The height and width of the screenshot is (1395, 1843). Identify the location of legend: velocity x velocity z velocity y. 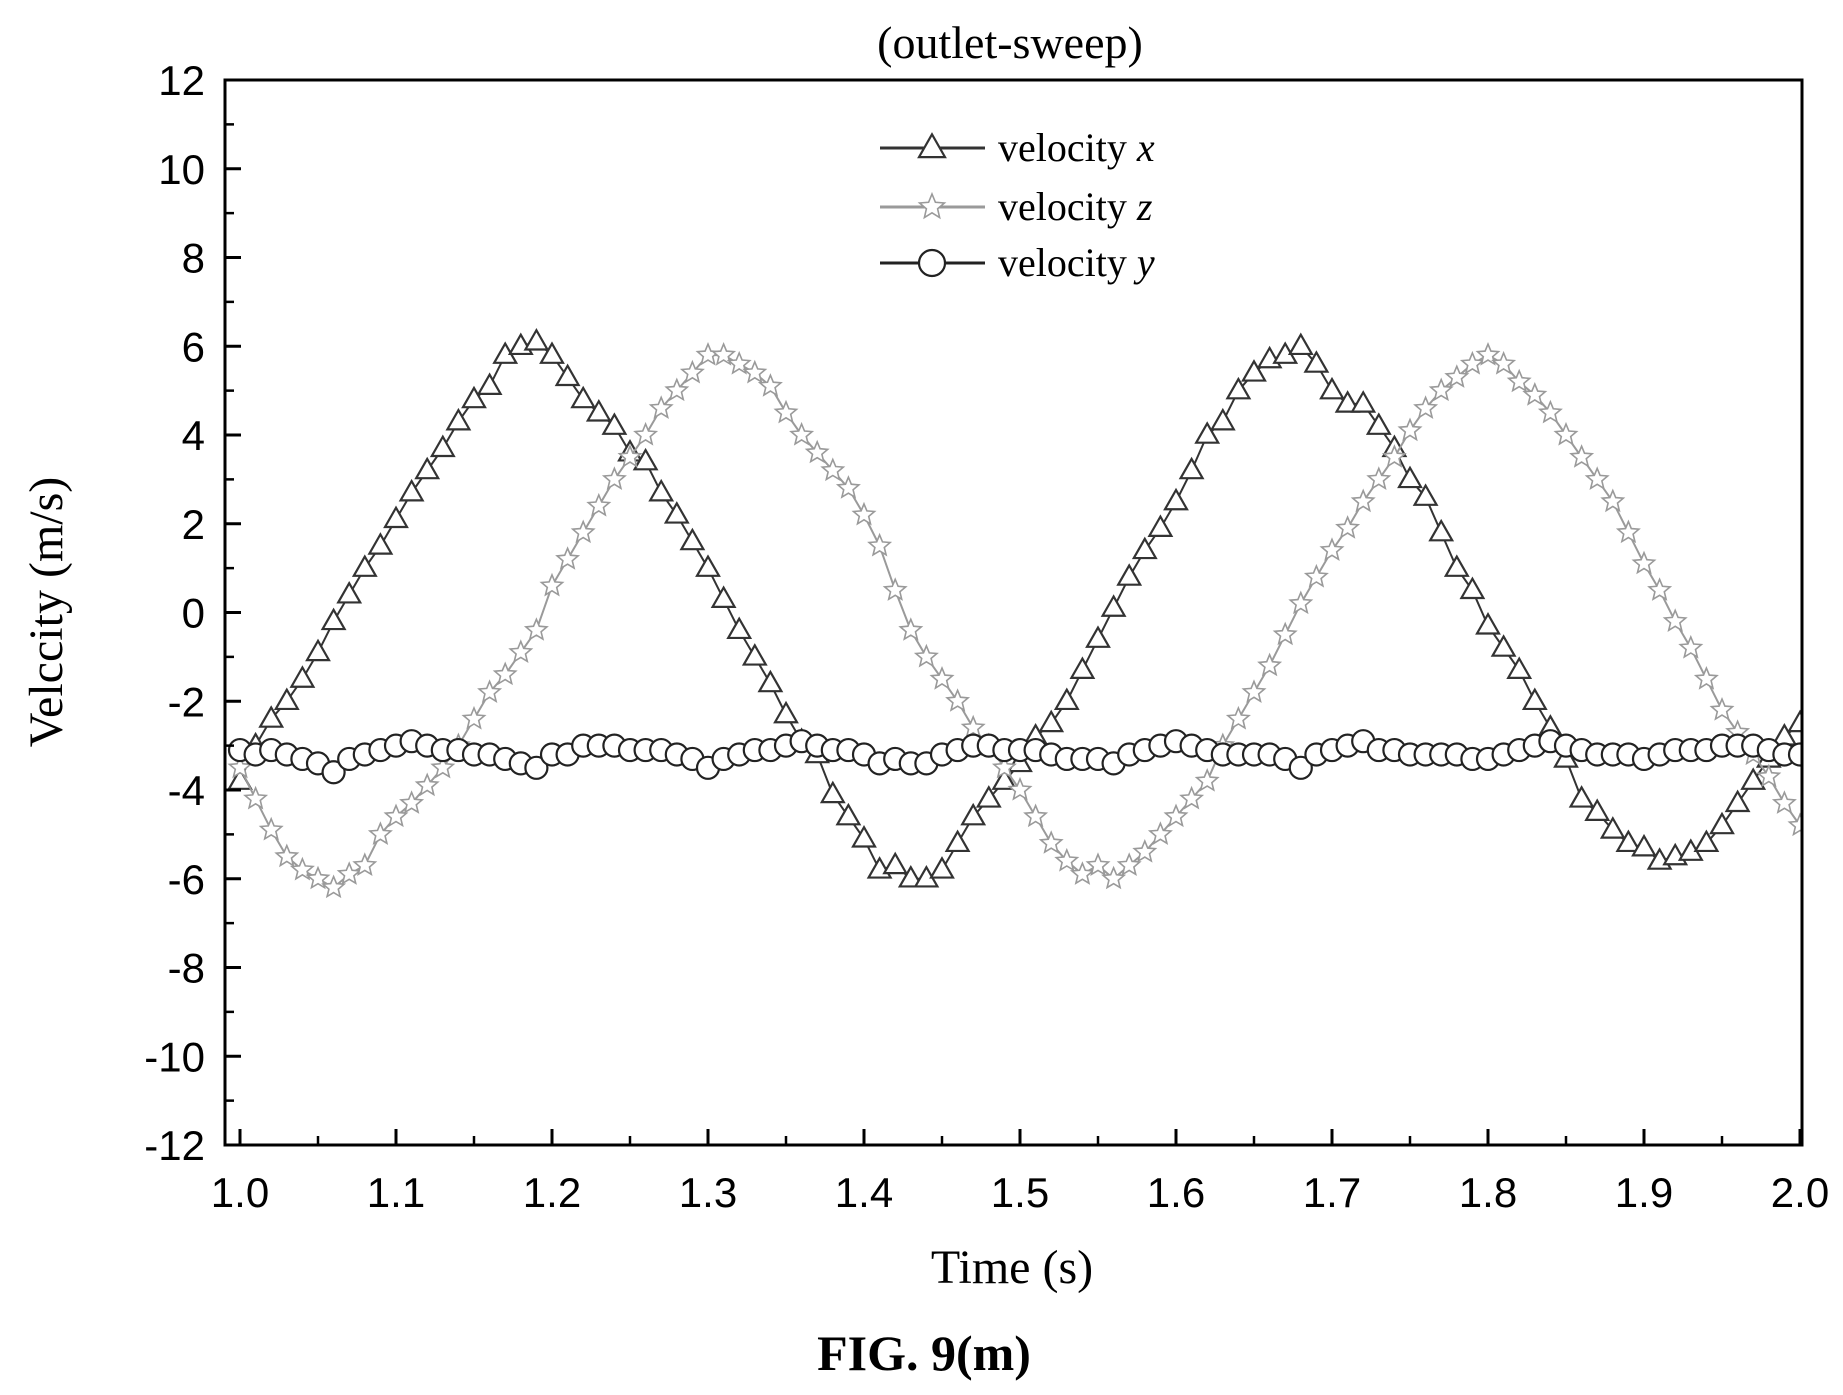
(1017, 205).